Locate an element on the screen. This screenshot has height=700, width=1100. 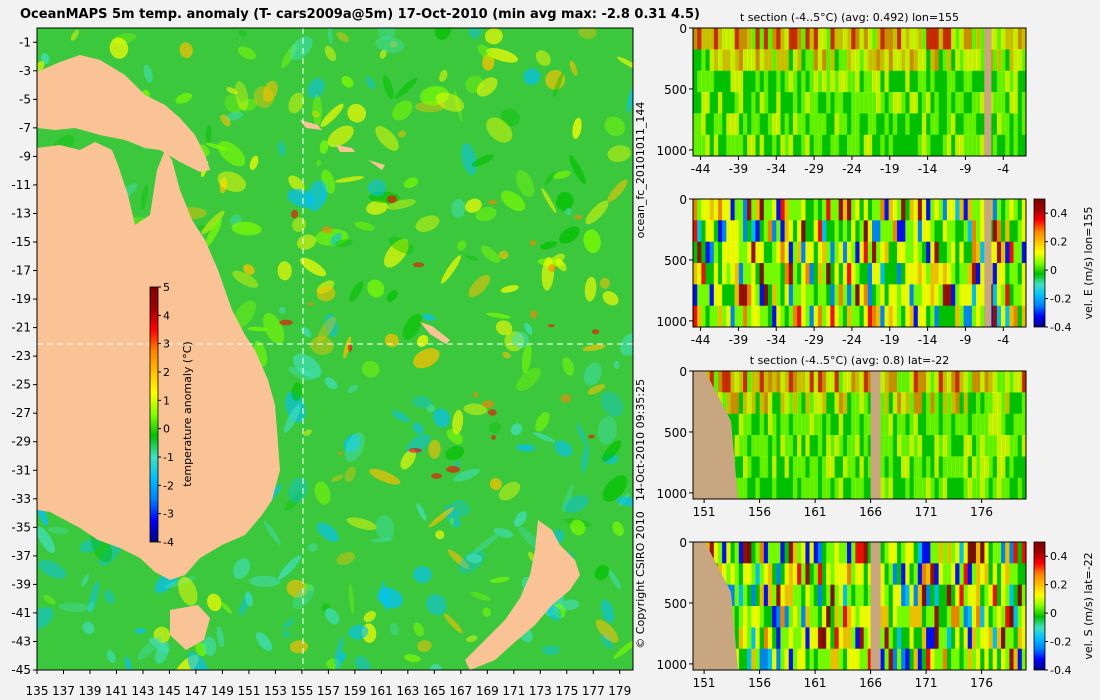
vel-e-section-x-tick-label: -4 is located at coordinates (1003, 340).